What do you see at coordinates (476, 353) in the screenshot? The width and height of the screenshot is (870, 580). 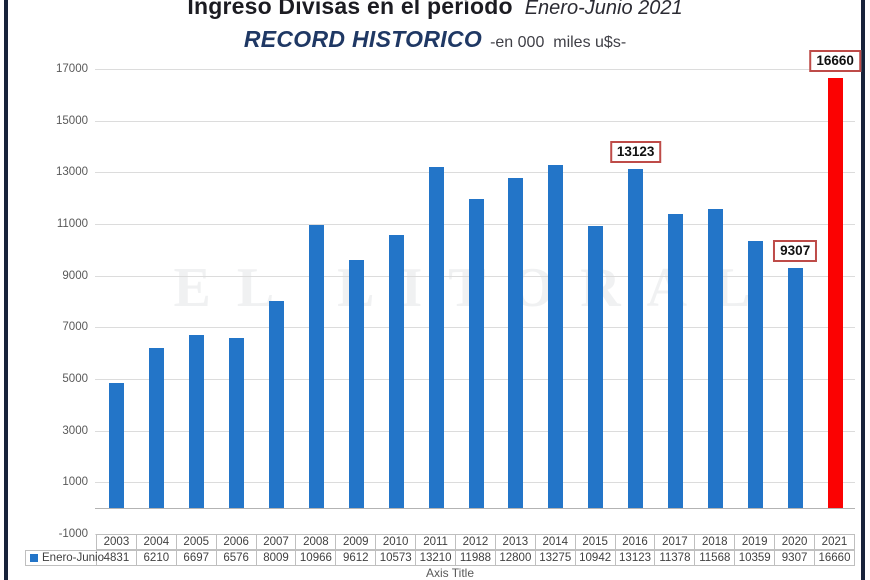 I see `bar-2012` at bounding box center [476, 353].